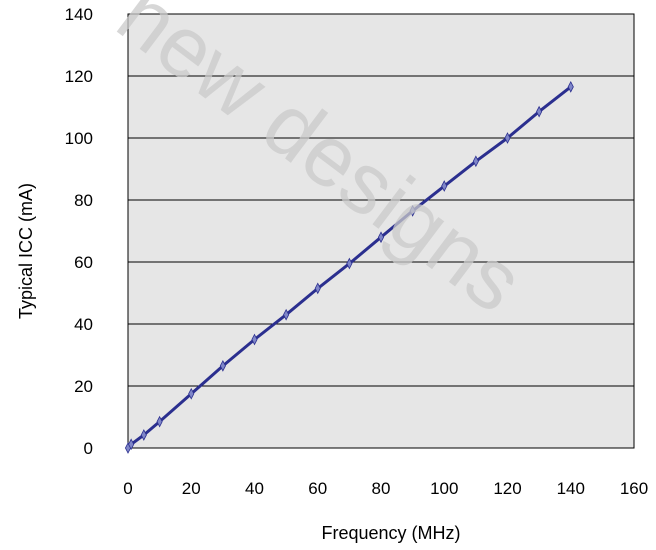  What do you see at coordinates (444, 488) in the screenshot?
I see `x-tick-label-100: 100` at bounding box center [444, 488].